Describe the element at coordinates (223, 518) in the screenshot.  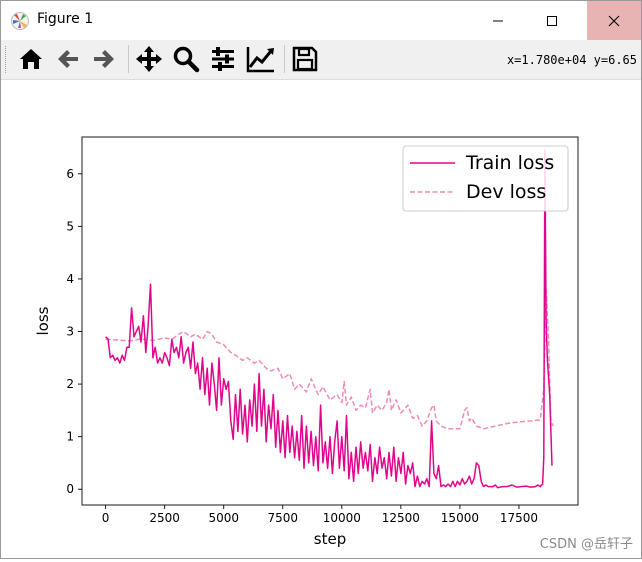
I see `x-tick-label: 5000` at that location.